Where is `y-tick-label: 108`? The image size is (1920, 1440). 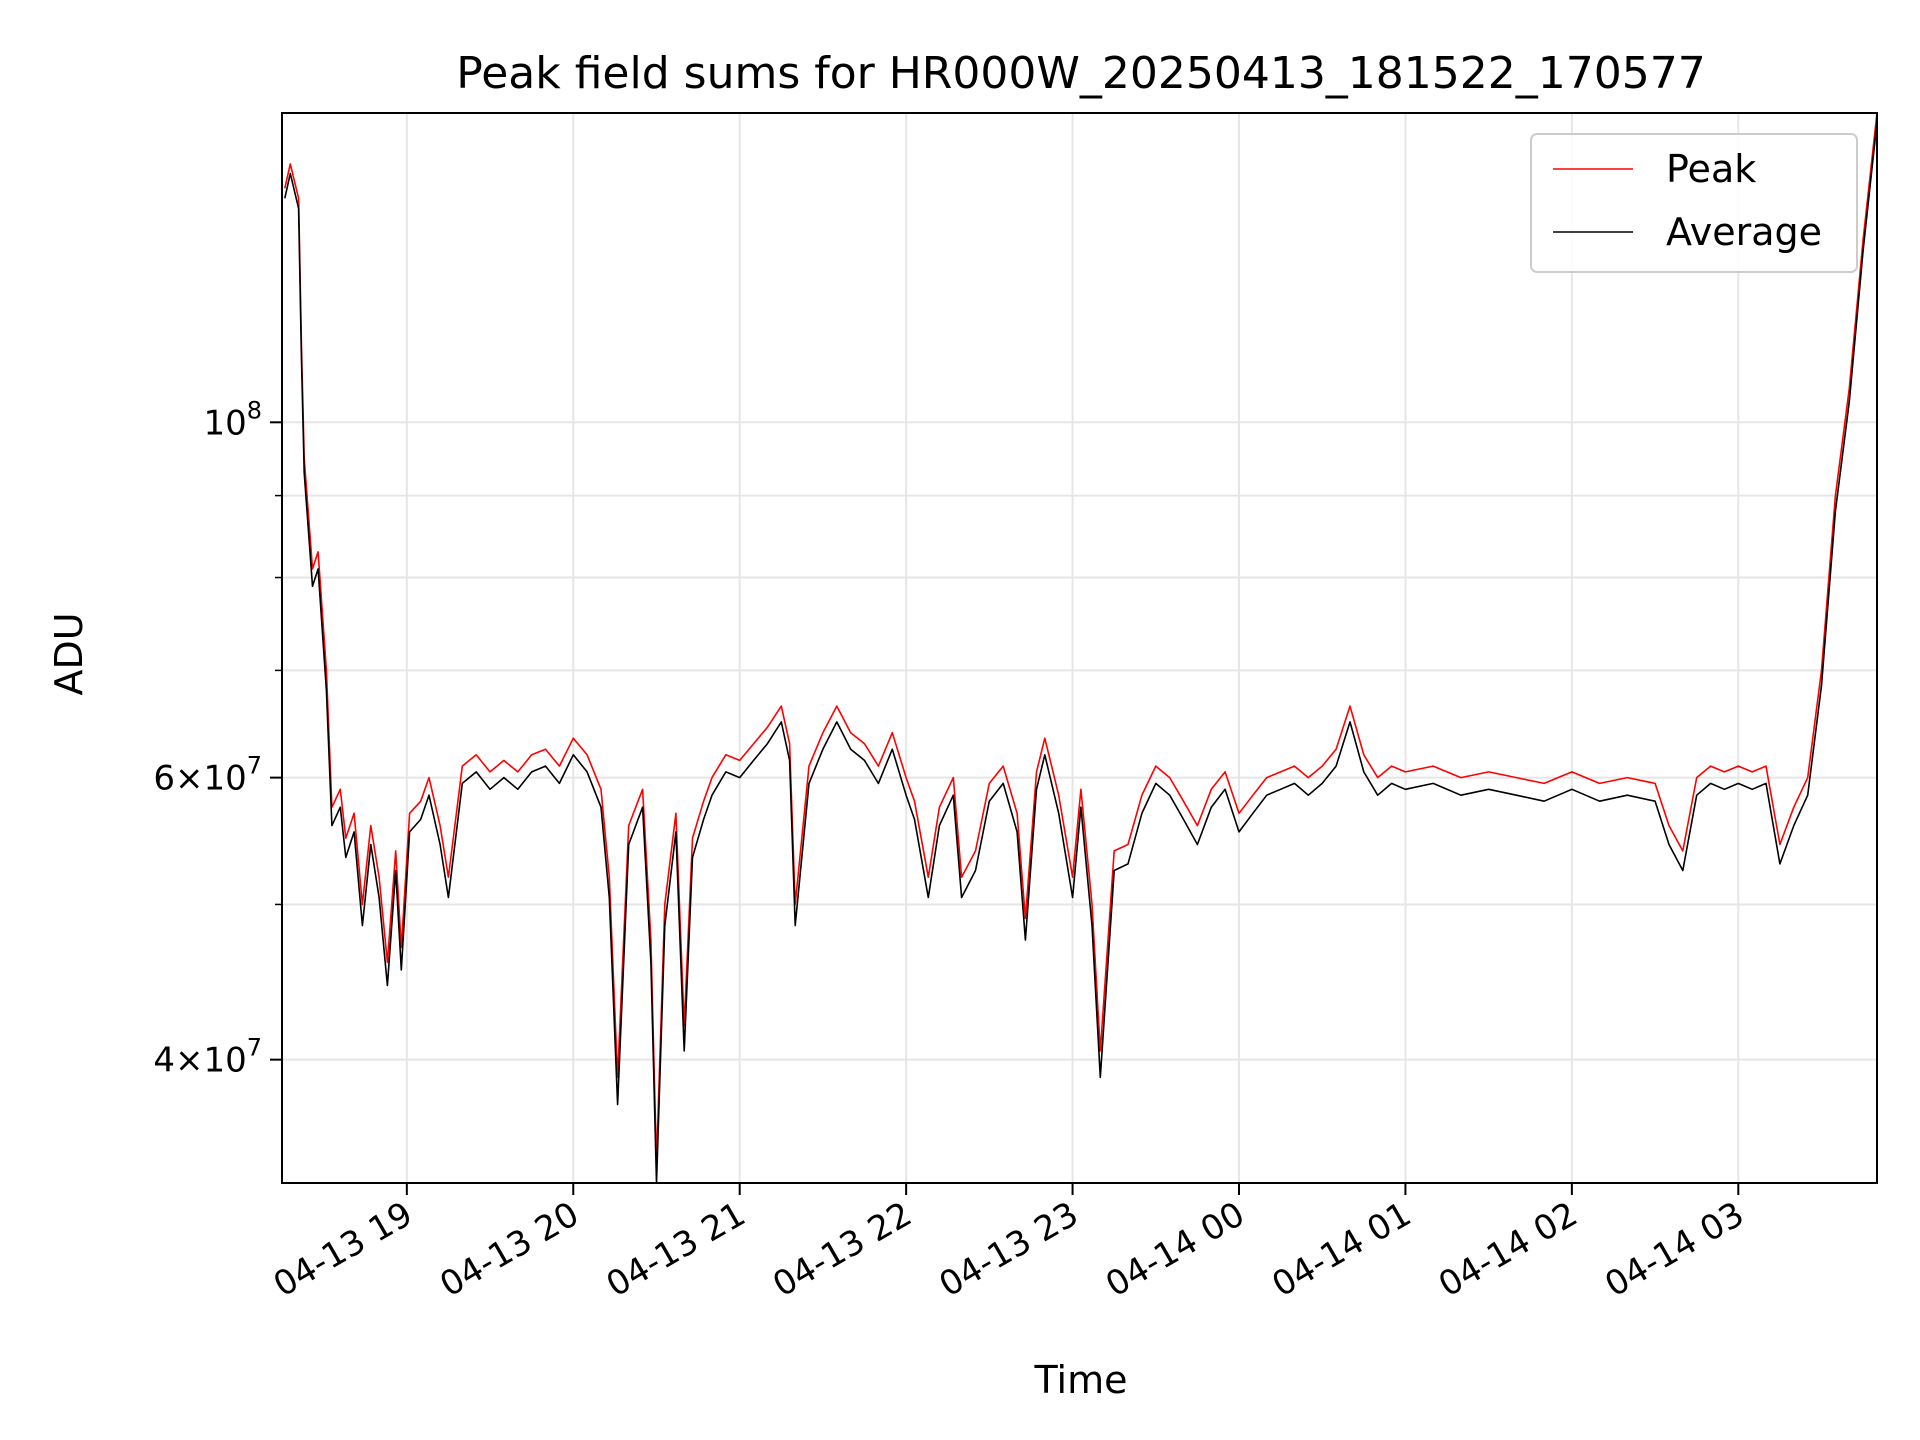 y-tick-label: 108 is located at coordinates (232, 419).